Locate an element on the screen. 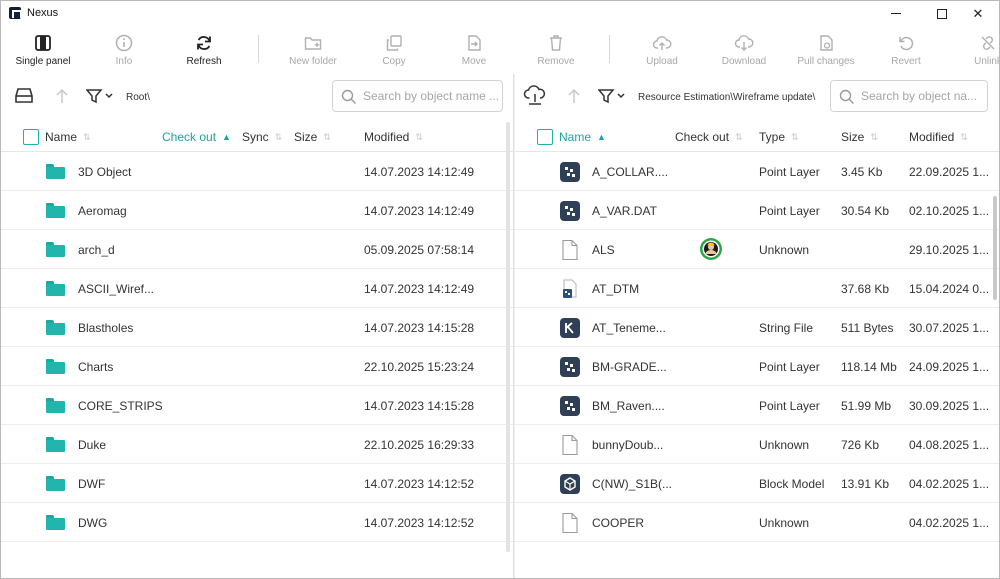 The width and height of the screenshot is (1000, 579). table-row: 3D Object 14.07.2023 14:12:49 is located at coordinates (257, 171).